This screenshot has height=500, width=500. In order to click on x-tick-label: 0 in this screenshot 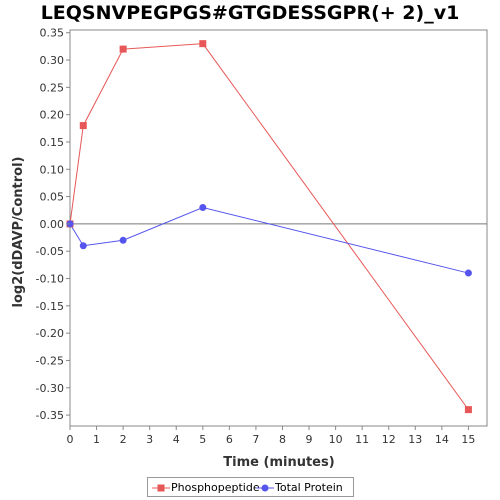, I will do `click(70, 439)`.